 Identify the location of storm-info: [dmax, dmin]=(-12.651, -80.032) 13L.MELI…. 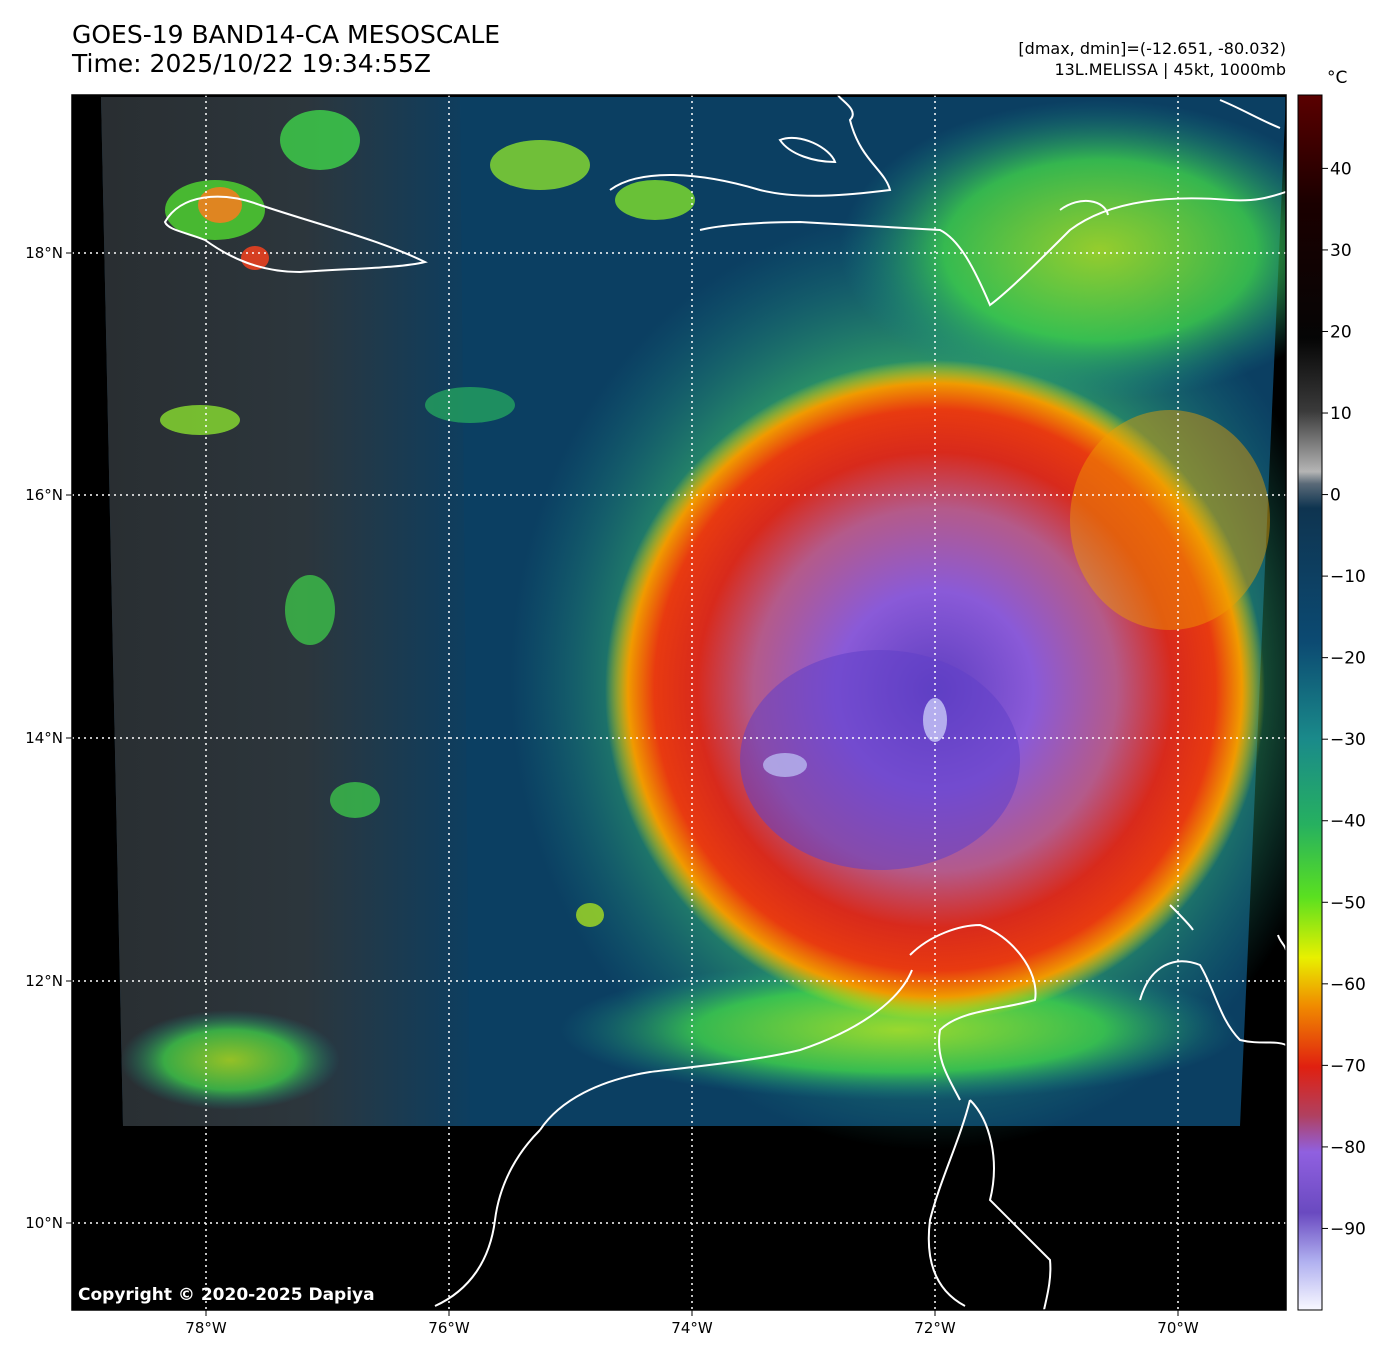
(1152, 59).